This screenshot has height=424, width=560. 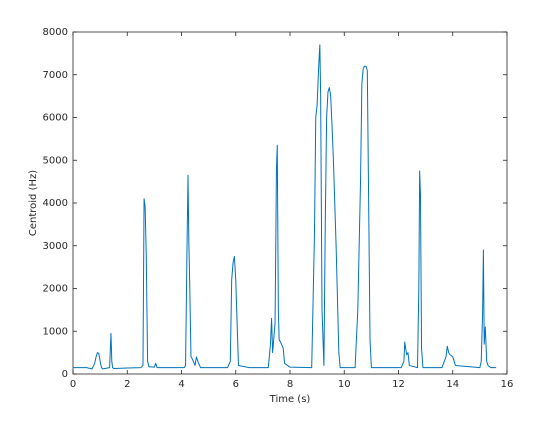 What do you see at coordinates (290, 384) in the screenshot?
I see `x-tick-label: 8` at bounding box center [290, 384].